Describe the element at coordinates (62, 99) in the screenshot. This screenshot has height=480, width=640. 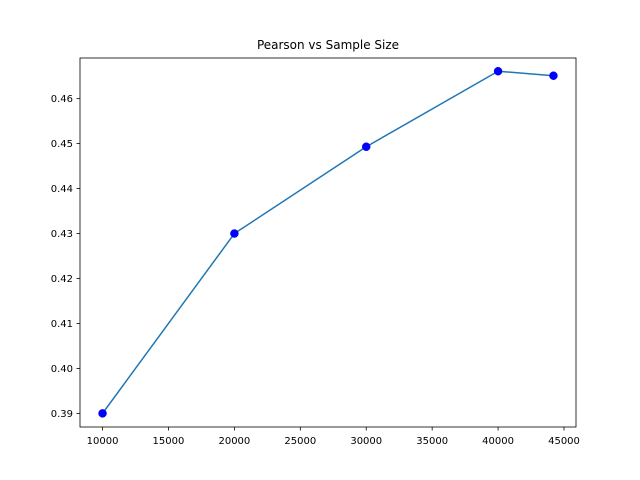
I see `y-tick-label: 0.46` at that location.